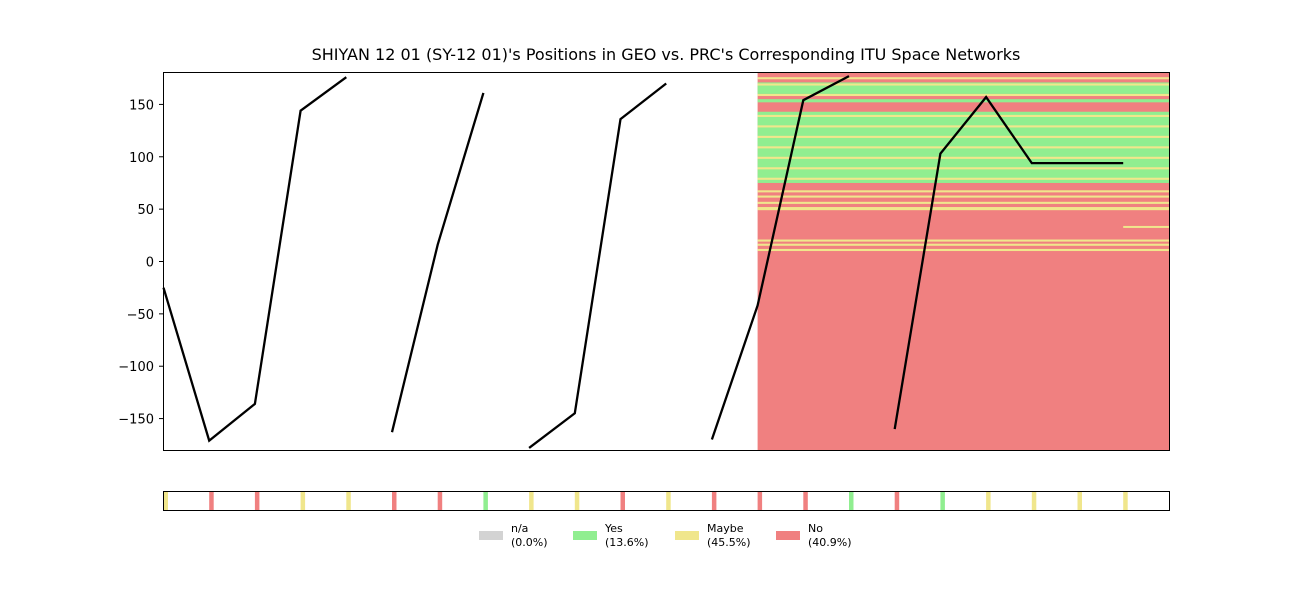  I want to click on legend-swatch-yes, so click(585, 535).